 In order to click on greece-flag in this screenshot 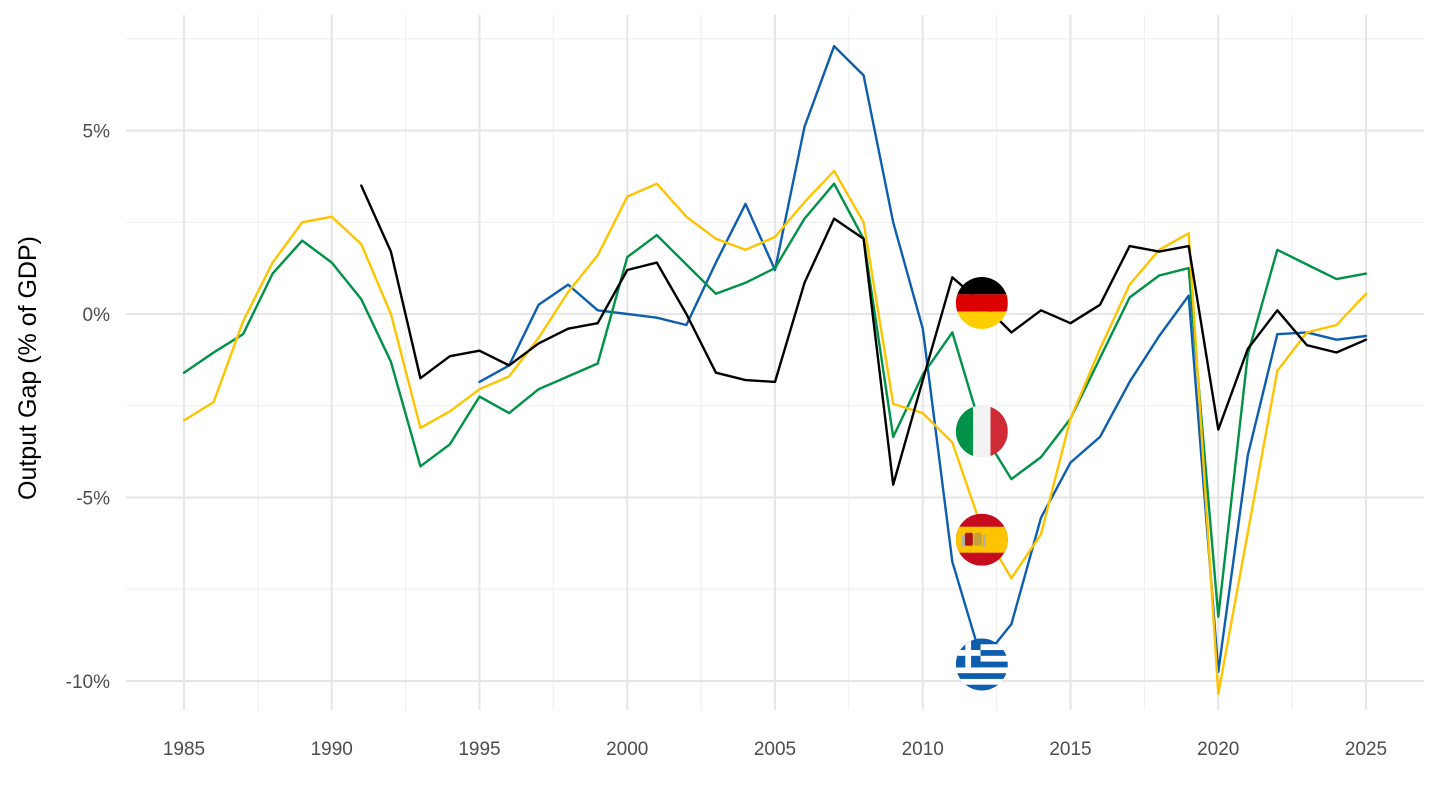, I will do `click(981, 664)`.